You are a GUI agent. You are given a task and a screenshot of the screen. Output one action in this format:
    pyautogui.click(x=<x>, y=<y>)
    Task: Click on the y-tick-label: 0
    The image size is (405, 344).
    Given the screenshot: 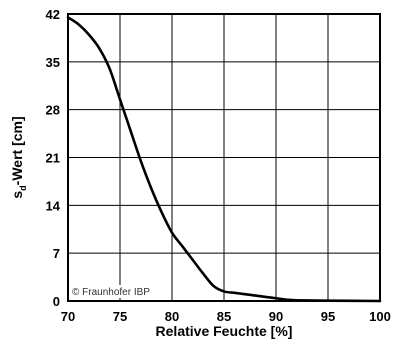 What is the action you would take?
    pyautogui.click(x=56, y=301)
    